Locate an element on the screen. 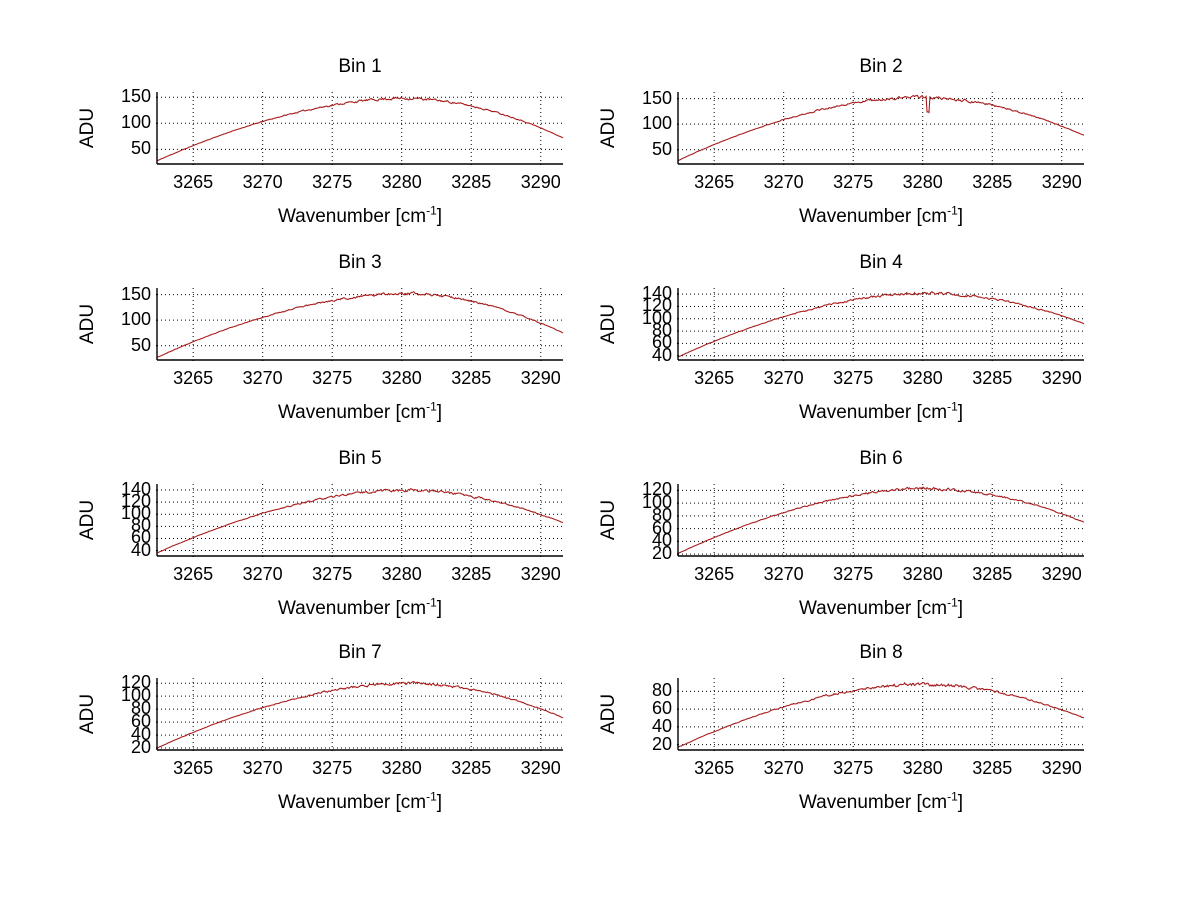 The height and width of the screenshot is (901, 1200). subplot-title: Bin 1 is located at coordinates (360, 66).